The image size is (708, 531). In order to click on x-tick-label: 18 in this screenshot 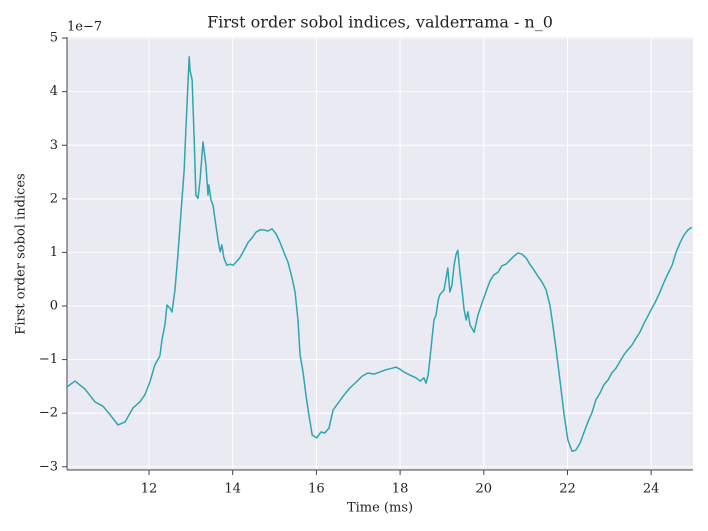, I will do `click(400, 489)`.